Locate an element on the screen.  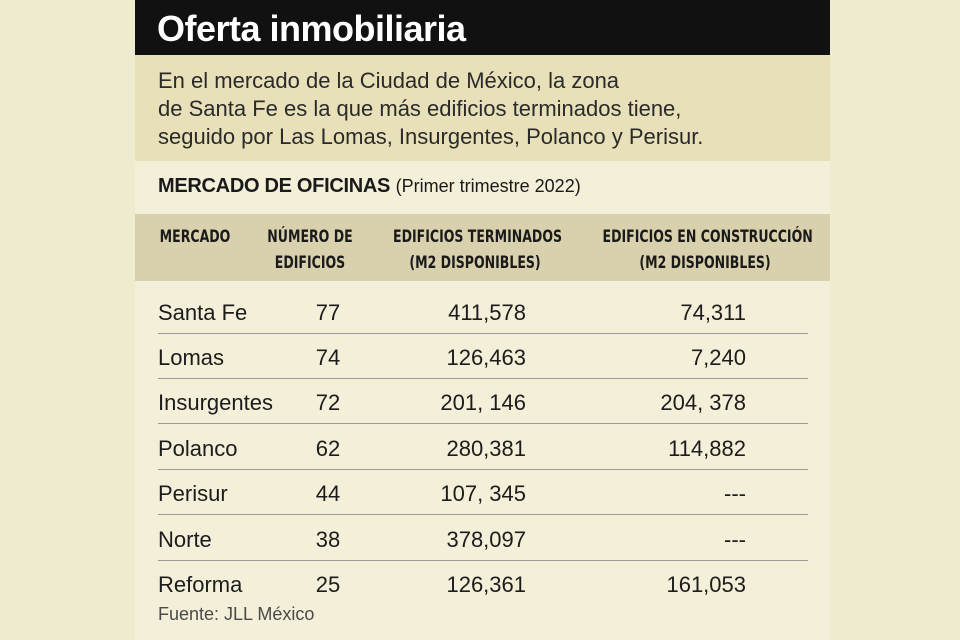
cell-construccion: 7,240 is located at coordinates (718, 357).